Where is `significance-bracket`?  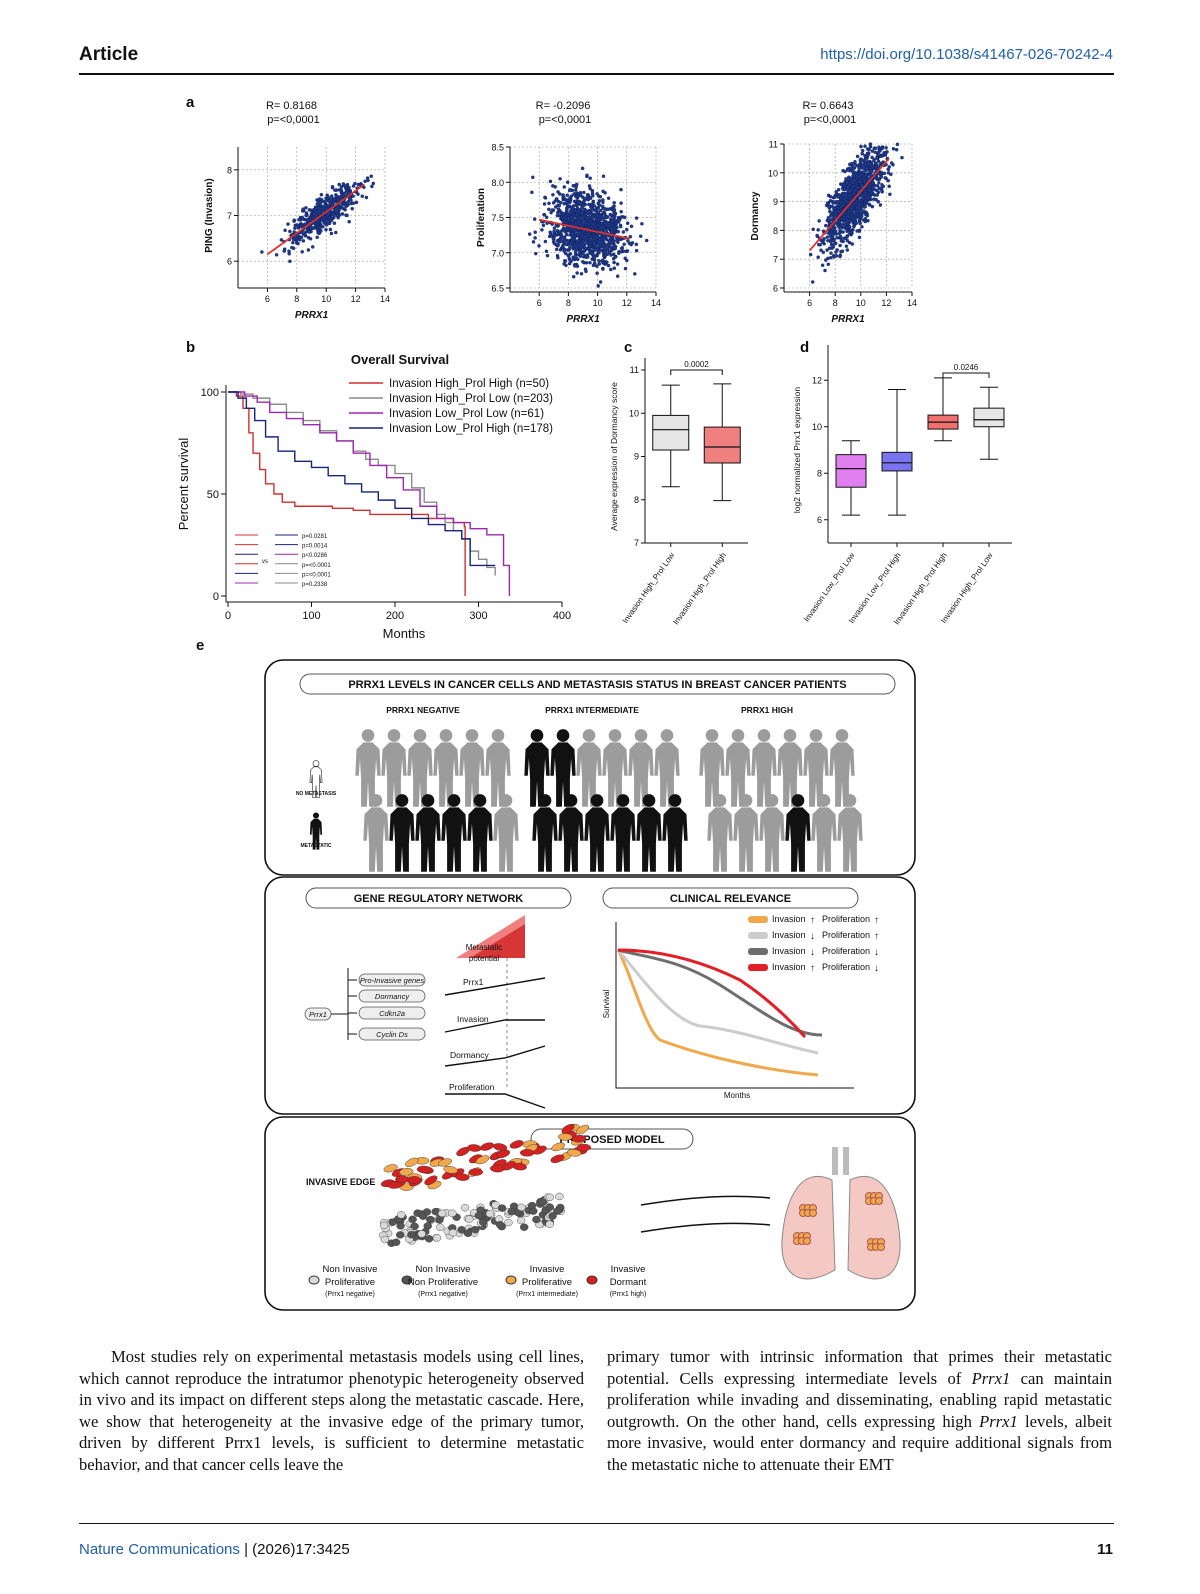 significance-bracket is located at coordinates (966, 375).